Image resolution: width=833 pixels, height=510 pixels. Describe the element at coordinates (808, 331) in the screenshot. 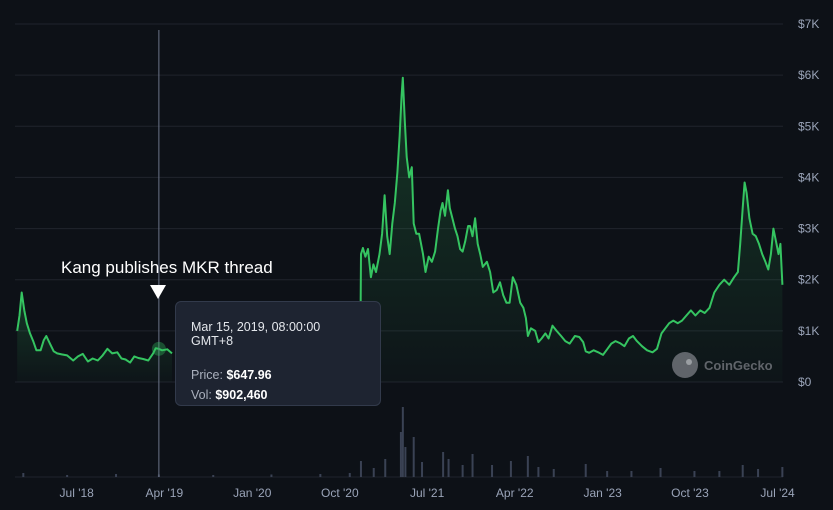

I see `y-tick-label: $1K` at that location.